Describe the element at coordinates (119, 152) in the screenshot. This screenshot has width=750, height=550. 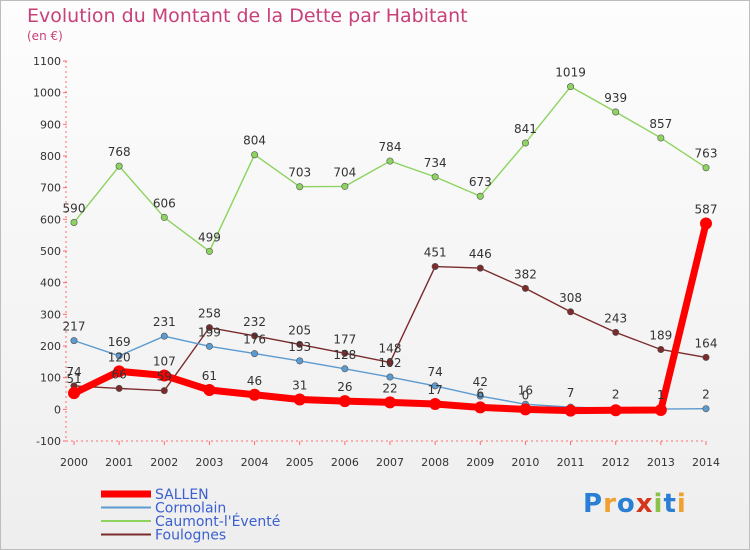
I see `data-label: 768` at that location.